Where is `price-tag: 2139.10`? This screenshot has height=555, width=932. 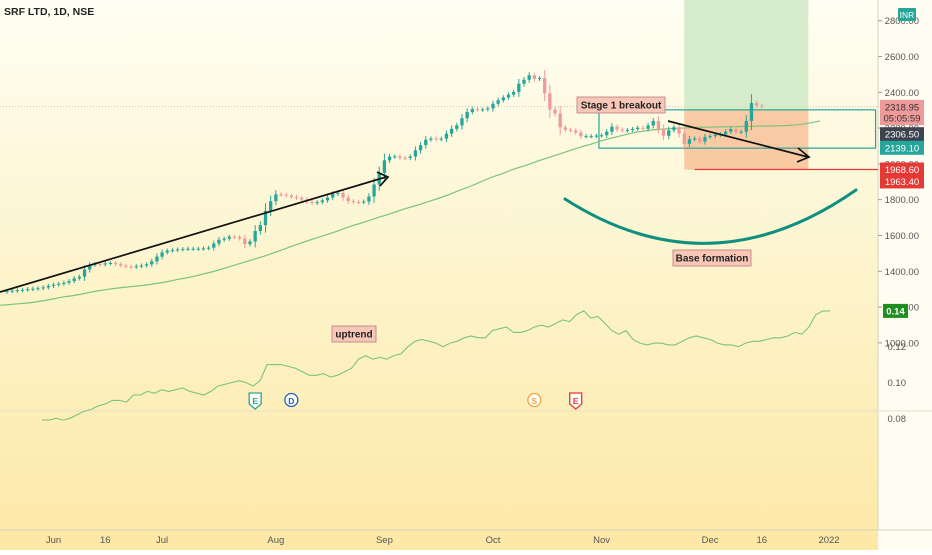 price-tag: 2139.10 is located at coordinates (902, 147).